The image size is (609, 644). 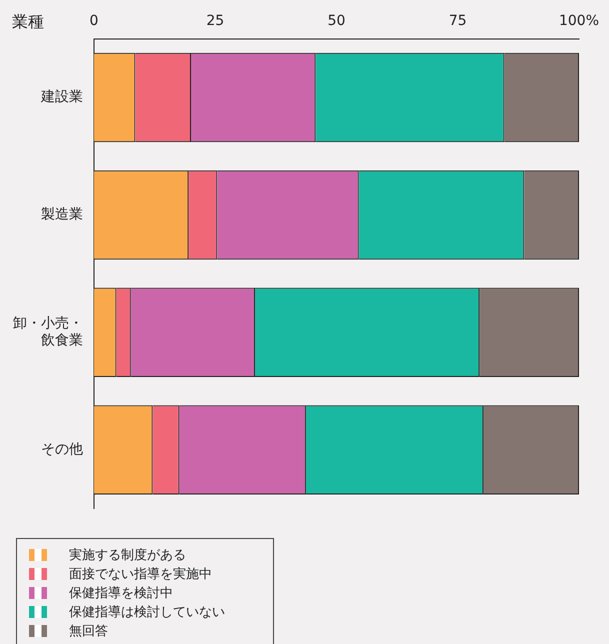 I want to click on legend-label: 保健指導は検討していない, so click(x=147, y=612).